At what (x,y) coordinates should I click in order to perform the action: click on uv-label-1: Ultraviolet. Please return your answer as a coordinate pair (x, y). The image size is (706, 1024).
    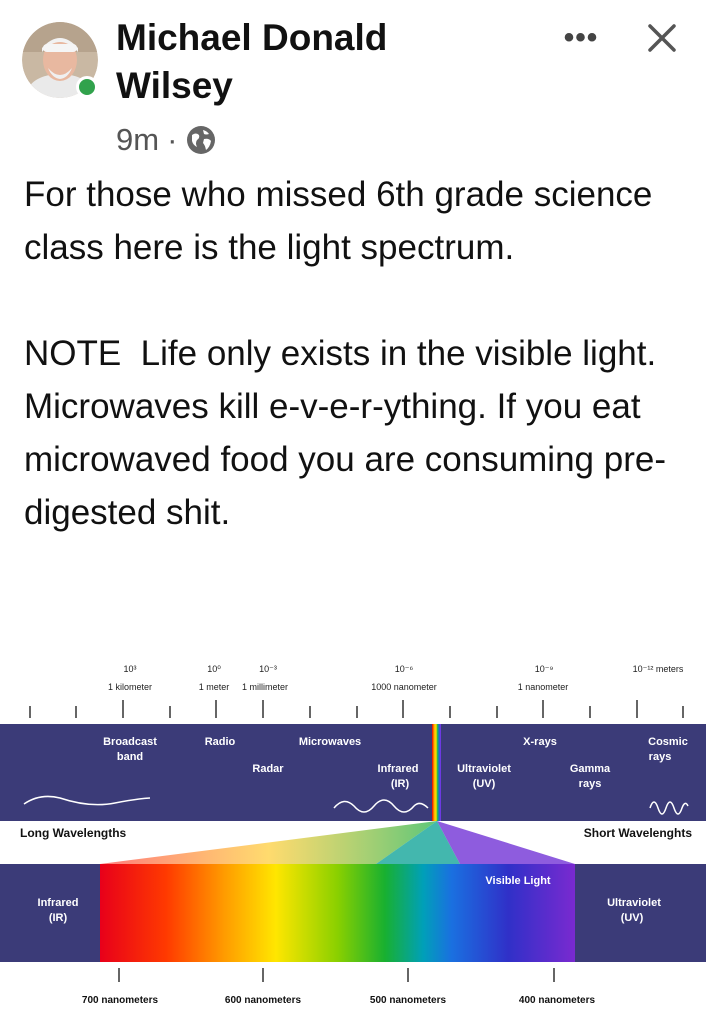
    Looking at the image, I should click on (634, 903).